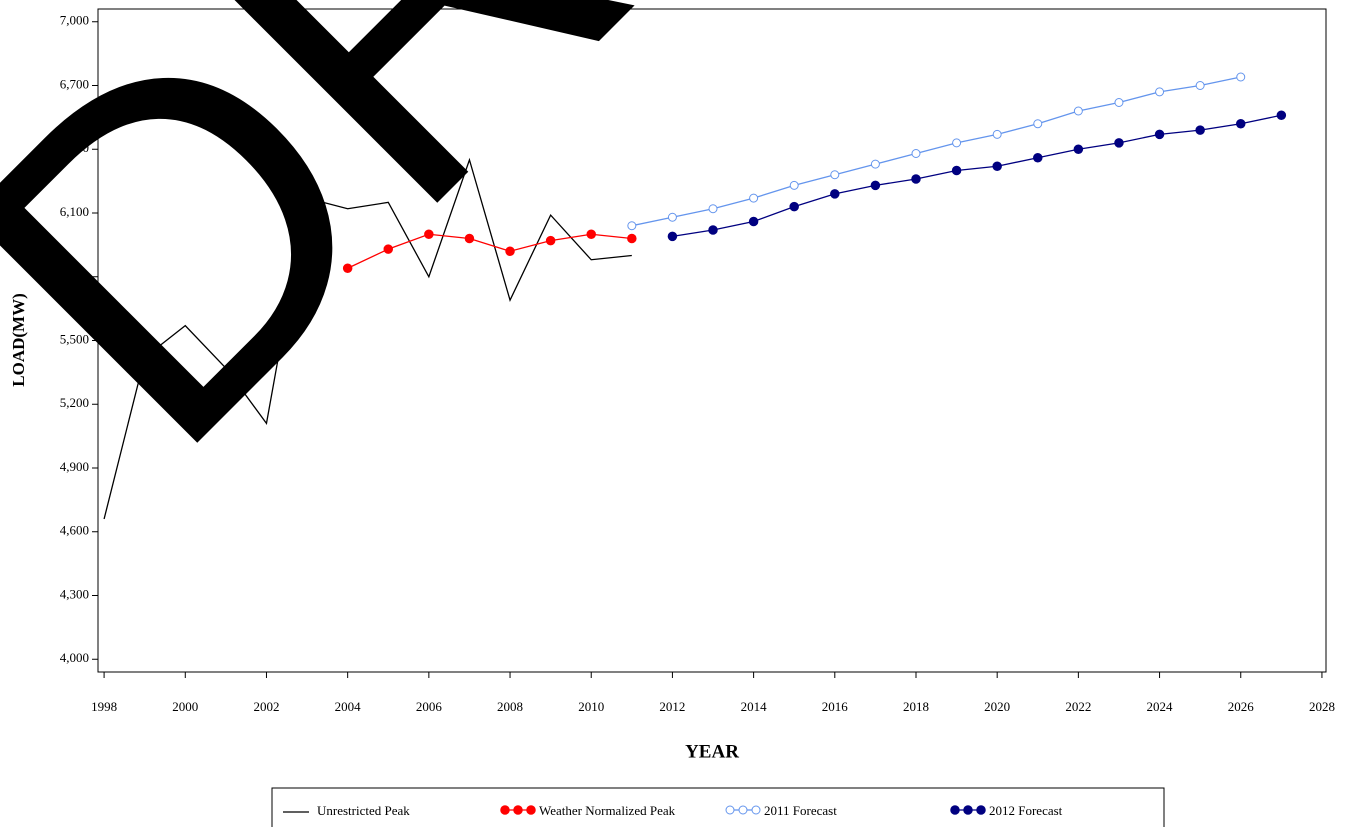 The width and height of the screenshot is (1353, 827). Describe the element at coordinates (74, 593) in the screenshot. I see `y-tick-label: 4,300` at that location.